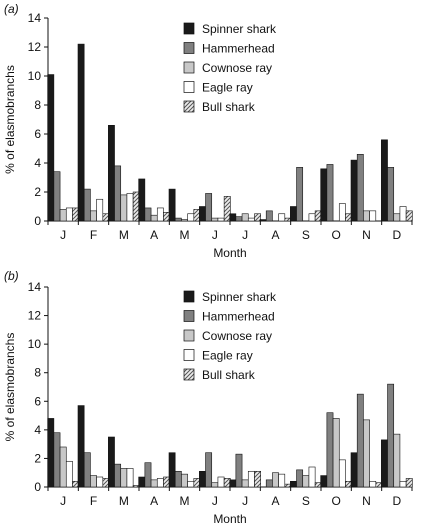  What do you see at coordinates (11, 276) in the screenshot?
I see `panel-label: (b)` at bounding box center [11, 276].